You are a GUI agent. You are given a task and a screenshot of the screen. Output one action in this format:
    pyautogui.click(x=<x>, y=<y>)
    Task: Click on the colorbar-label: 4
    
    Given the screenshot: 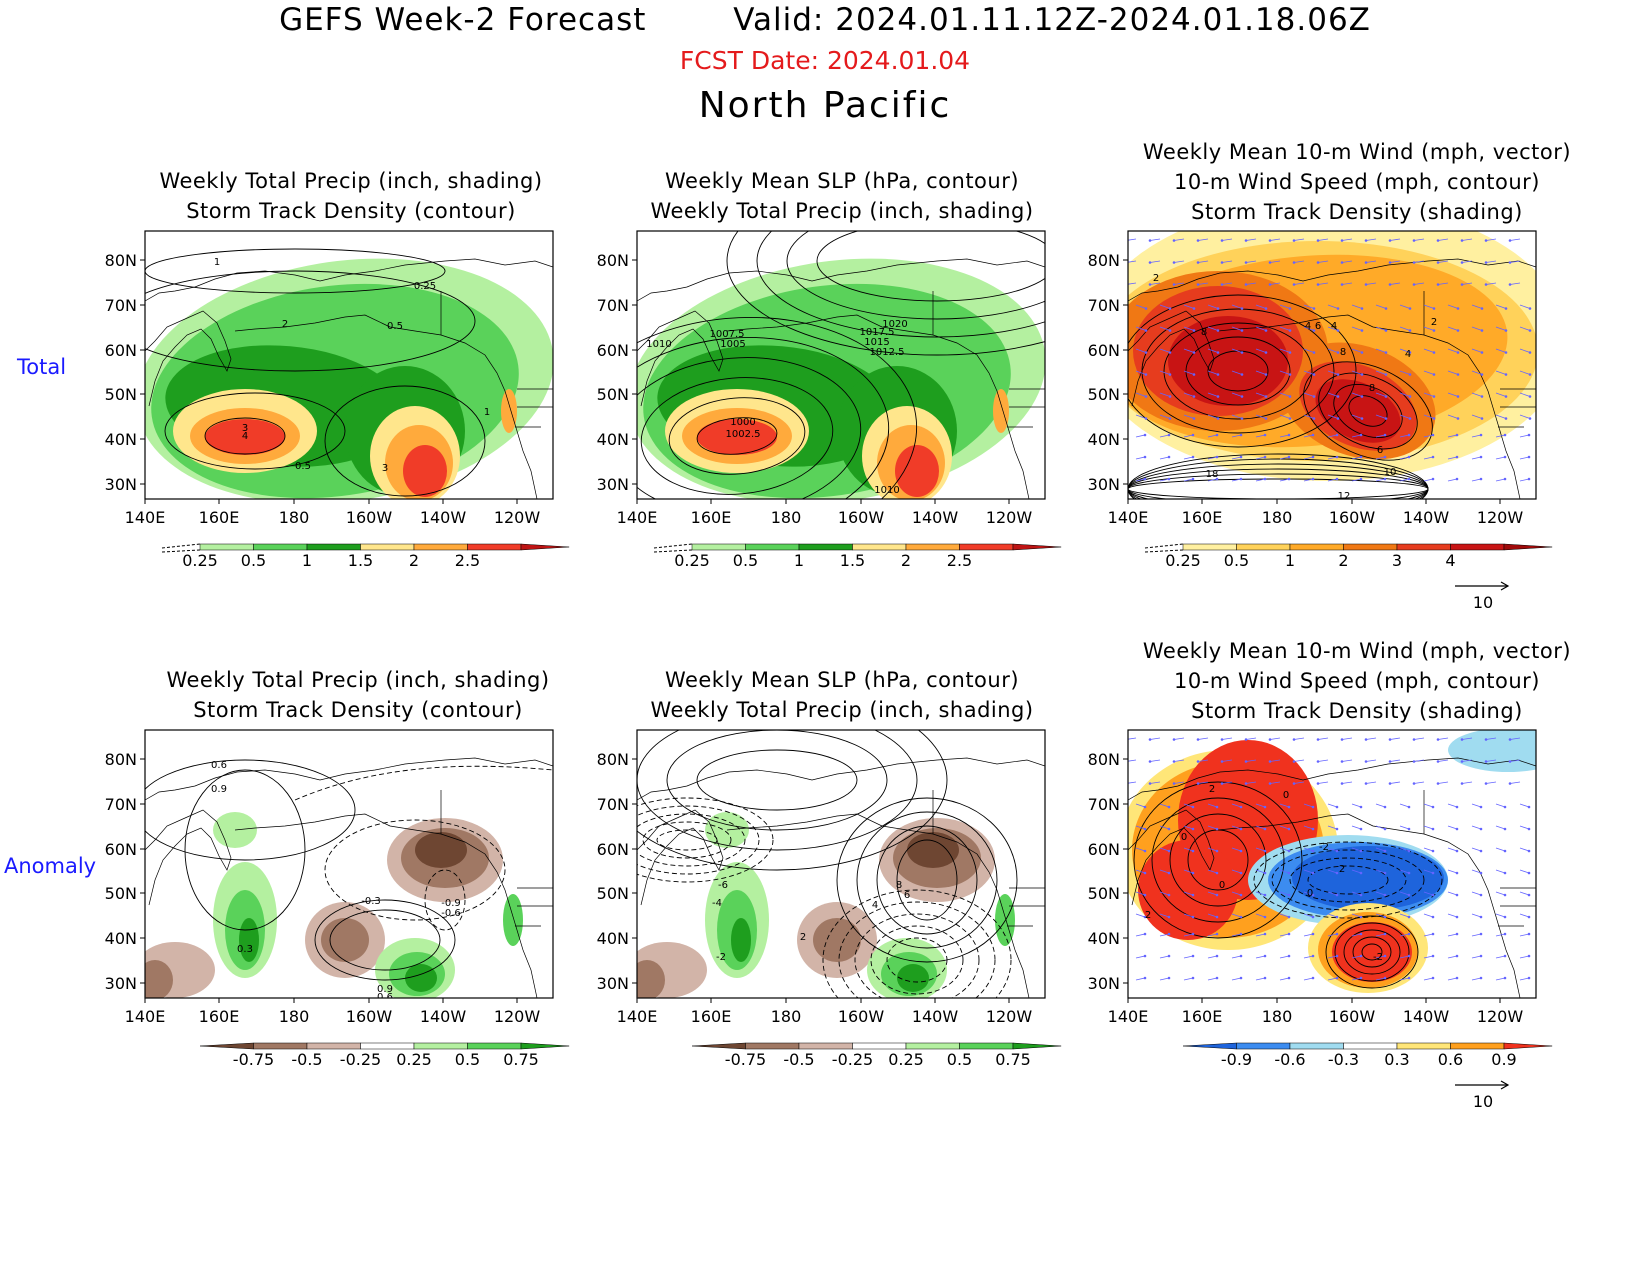 What is the action you would take?
    pyautogui.click(x=1450, y=560)
    